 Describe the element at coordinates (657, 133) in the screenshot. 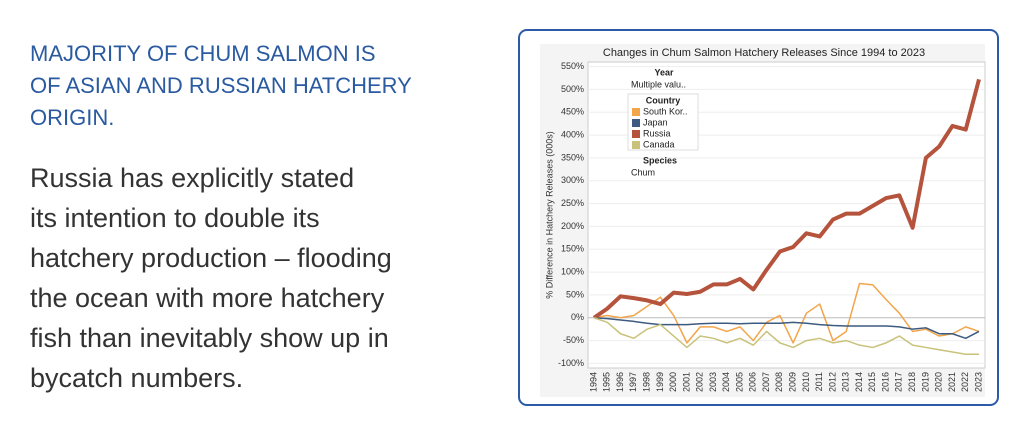

I see `legend-label: Russia` at that location.